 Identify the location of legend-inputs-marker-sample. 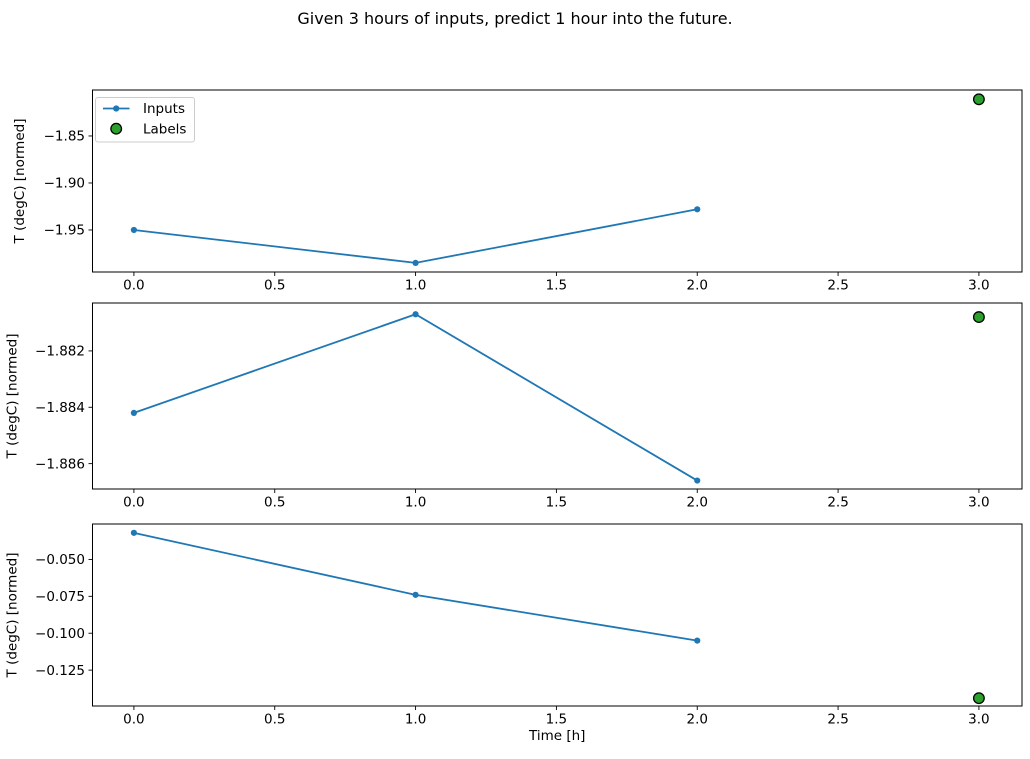
(116, 108).